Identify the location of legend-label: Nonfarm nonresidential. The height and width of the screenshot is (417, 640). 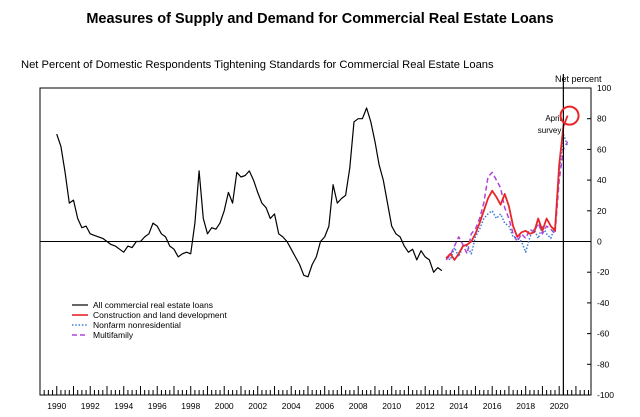
(137, 325).